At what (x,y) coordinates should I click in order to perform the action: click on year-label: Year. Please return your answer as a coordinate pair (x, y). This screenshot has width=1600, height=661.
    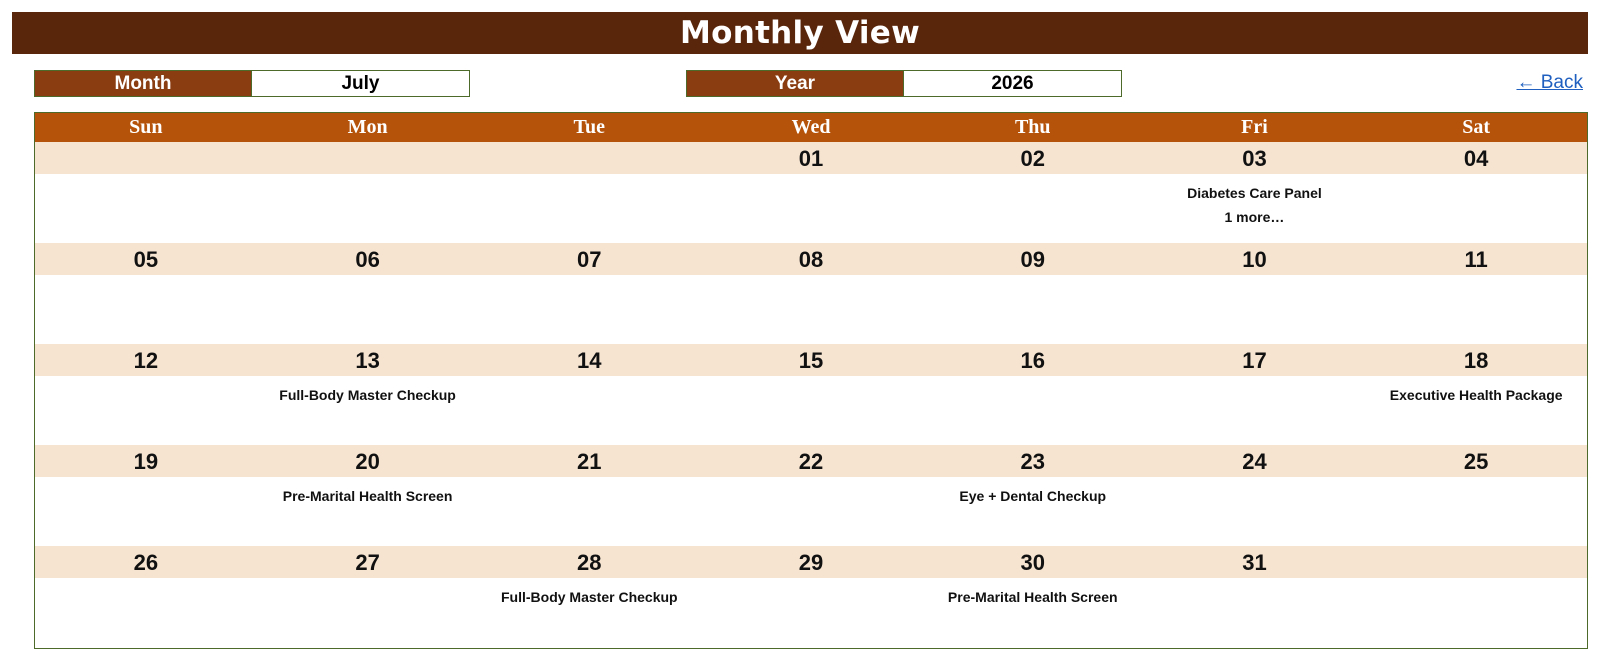
    Looking at the image, I should click on (795, 83).